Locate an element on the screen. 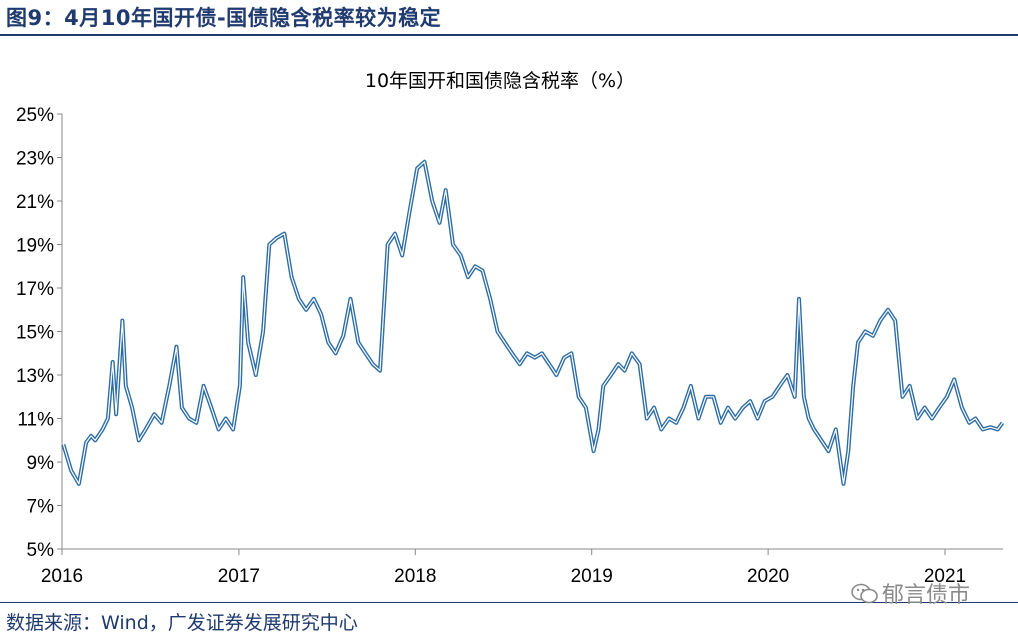 Image resolution: width=1018 pixels, height=636 pixels. top-divider is located at coordinates (509, 35).